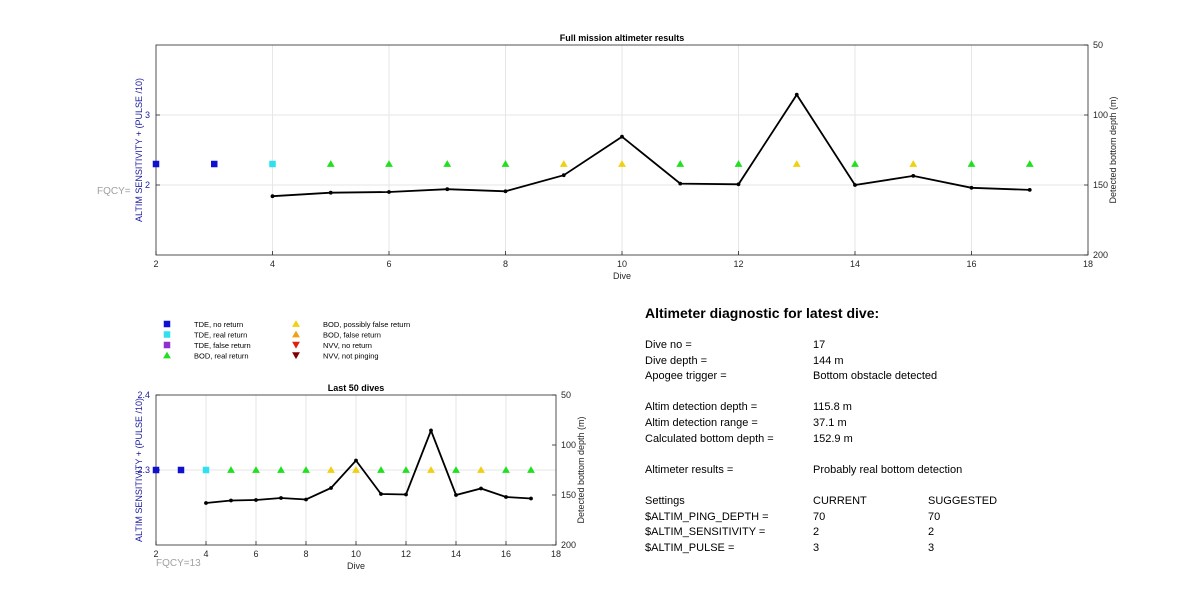 This screenshot has width=1200, height=611. I want to click on y-tick-label: 2.4, so click(143, 395).